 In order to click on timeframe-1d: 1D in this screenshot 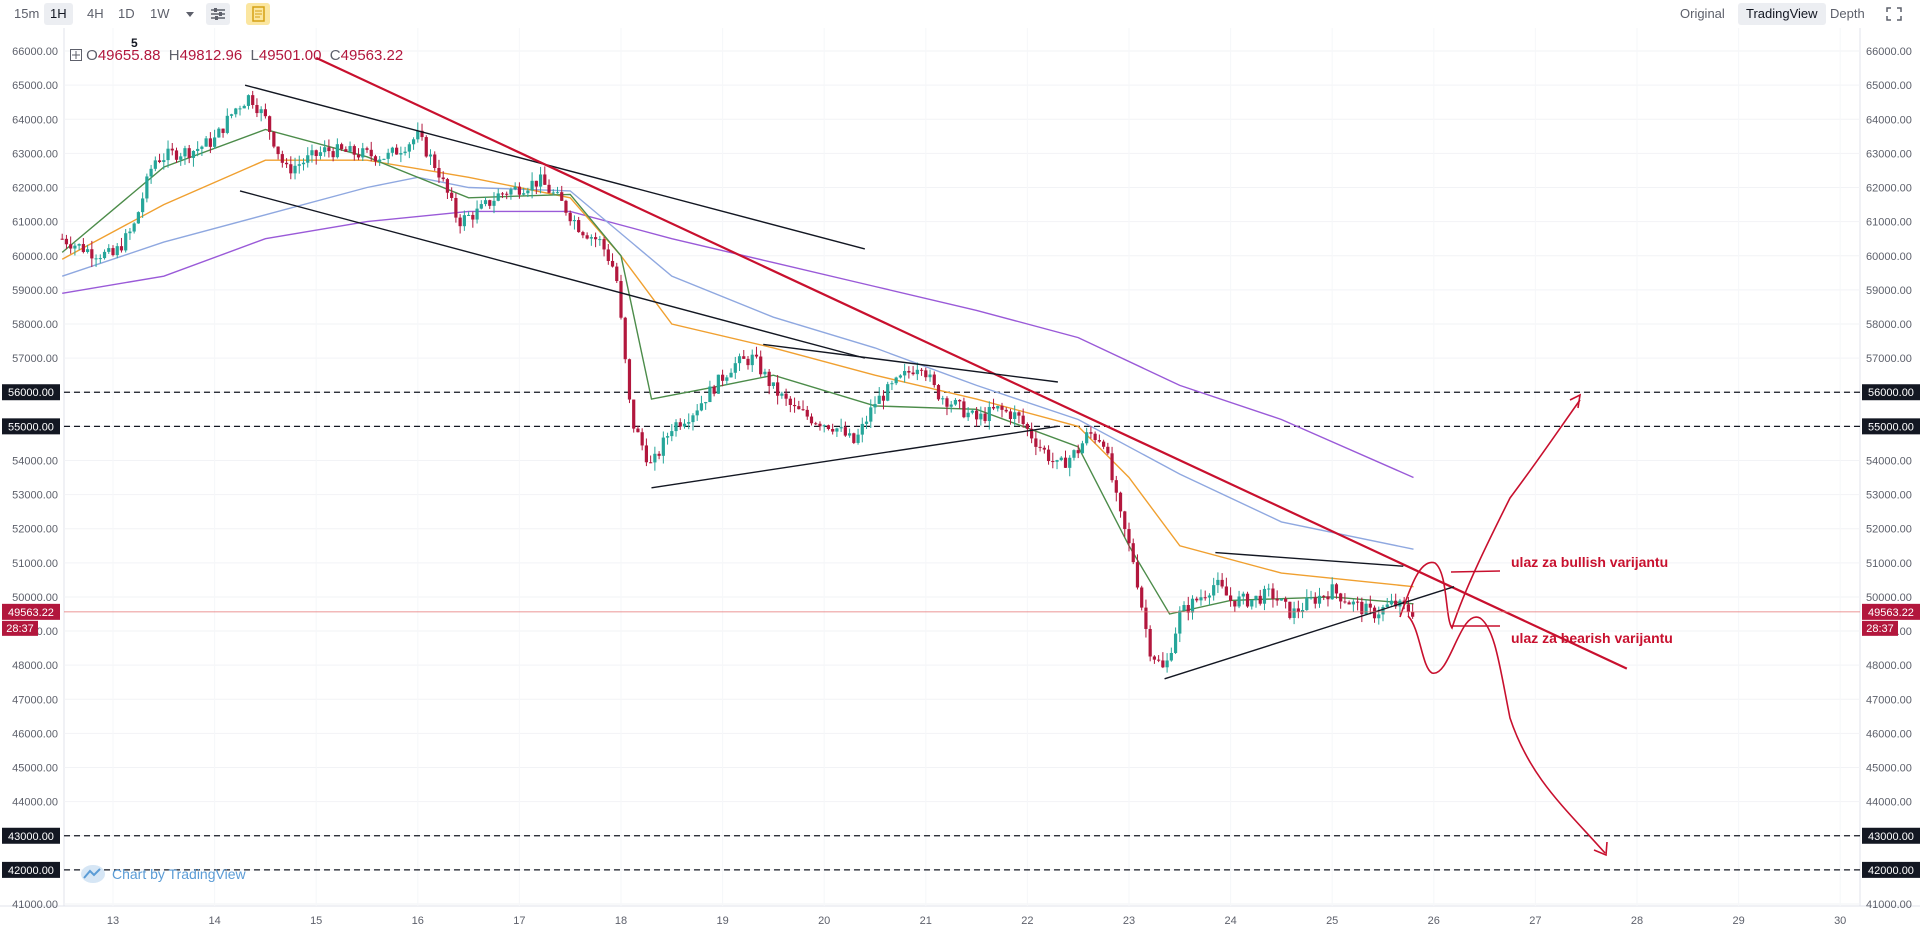, I will do `click(126, 13)`.